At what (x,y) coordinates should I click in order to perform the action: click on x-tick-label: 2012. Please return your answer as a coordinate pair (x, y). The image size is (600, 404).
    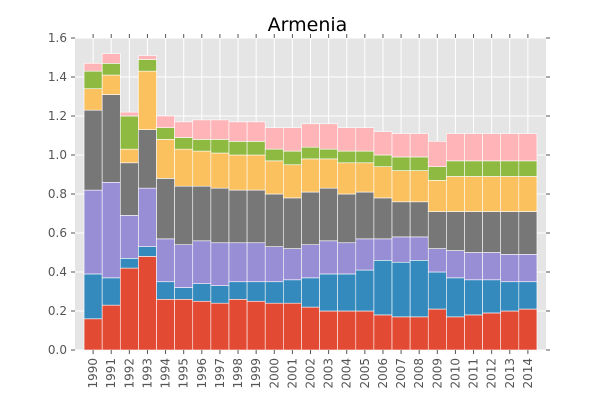
    Looking at the image, I should click on (492, 373).